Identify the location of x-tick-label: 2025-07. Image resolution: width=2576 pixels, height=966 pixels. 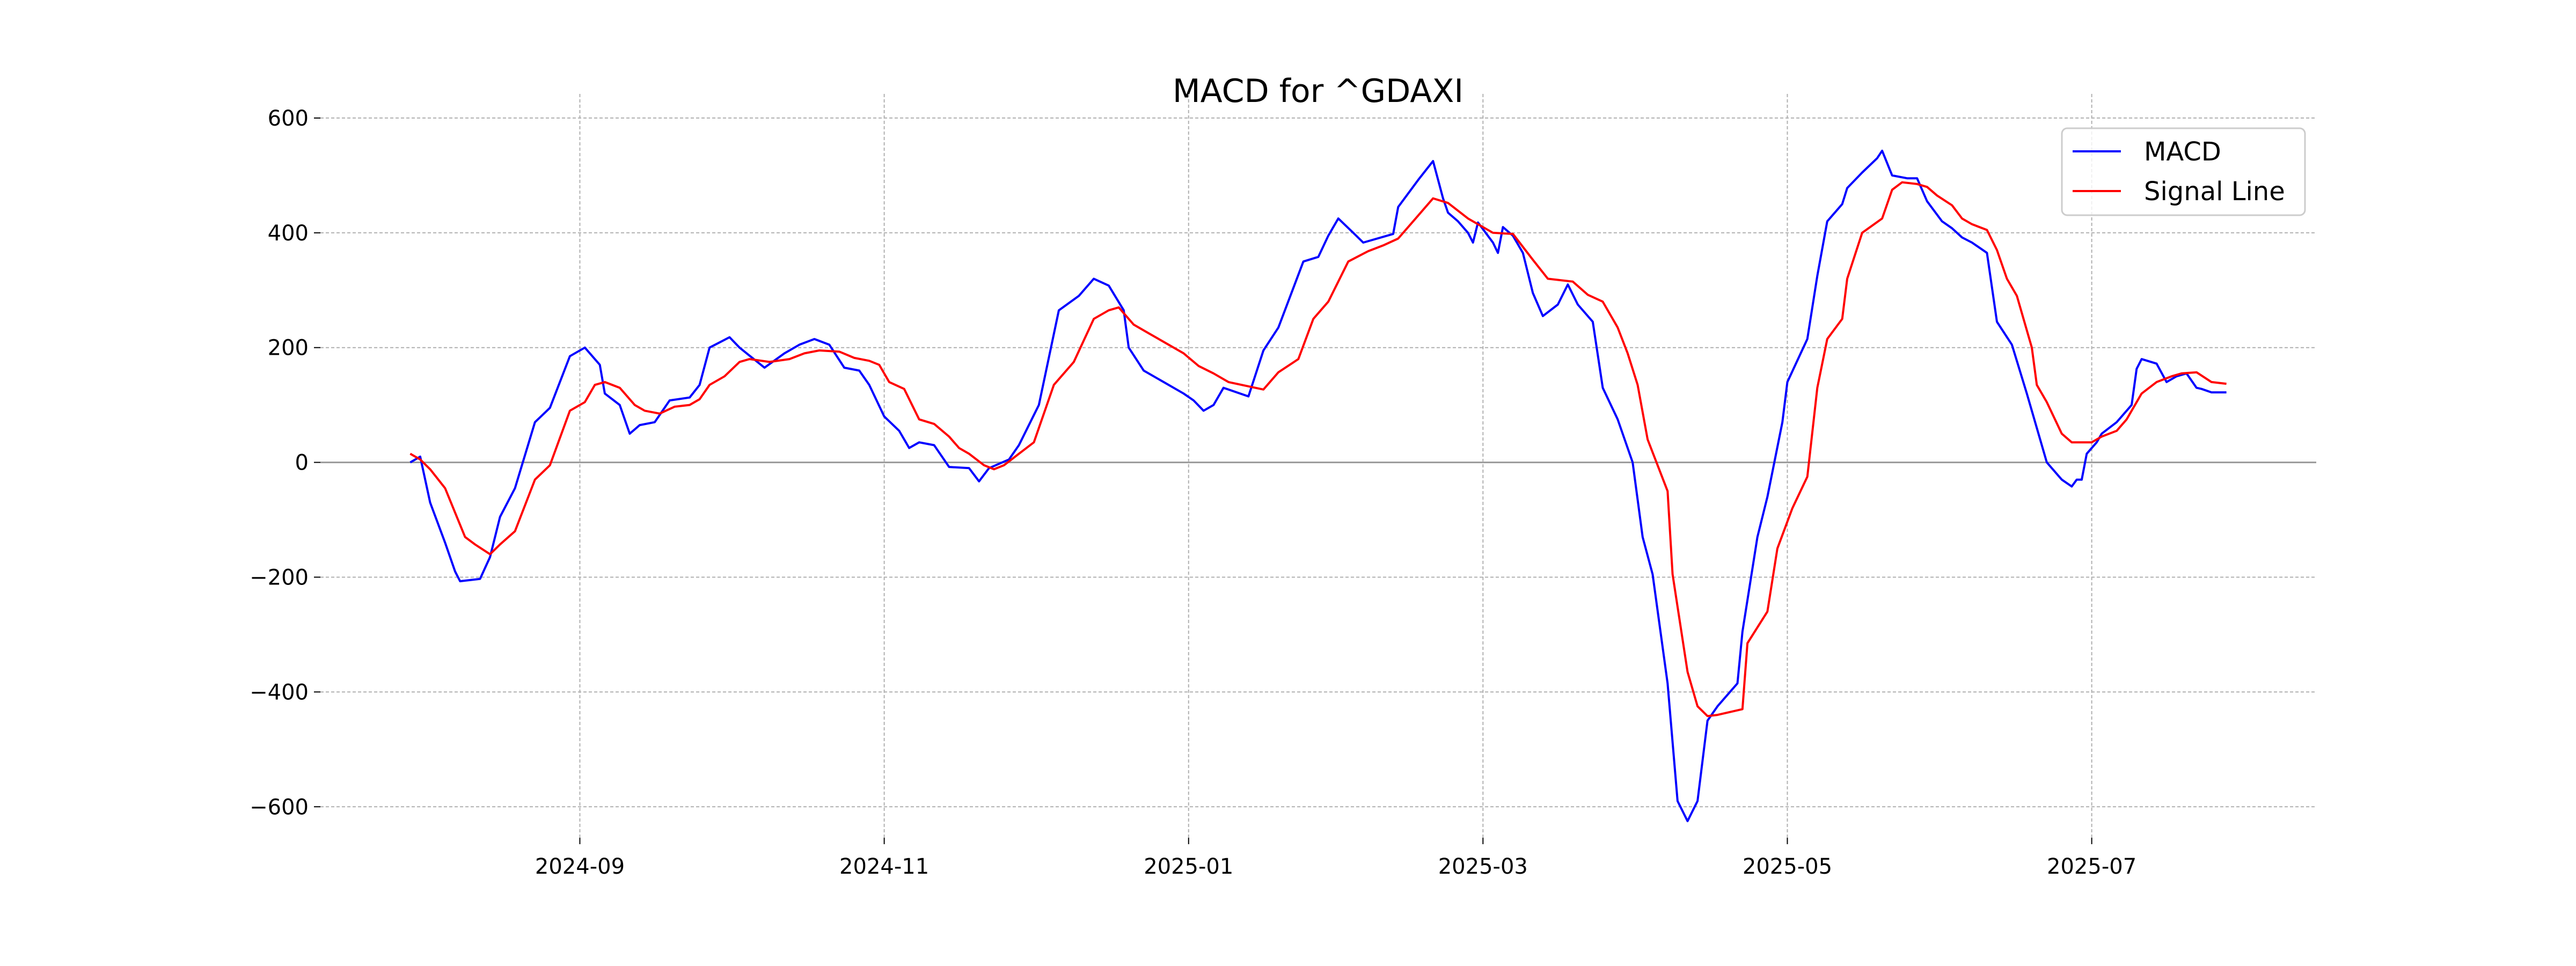
(2091, 866).